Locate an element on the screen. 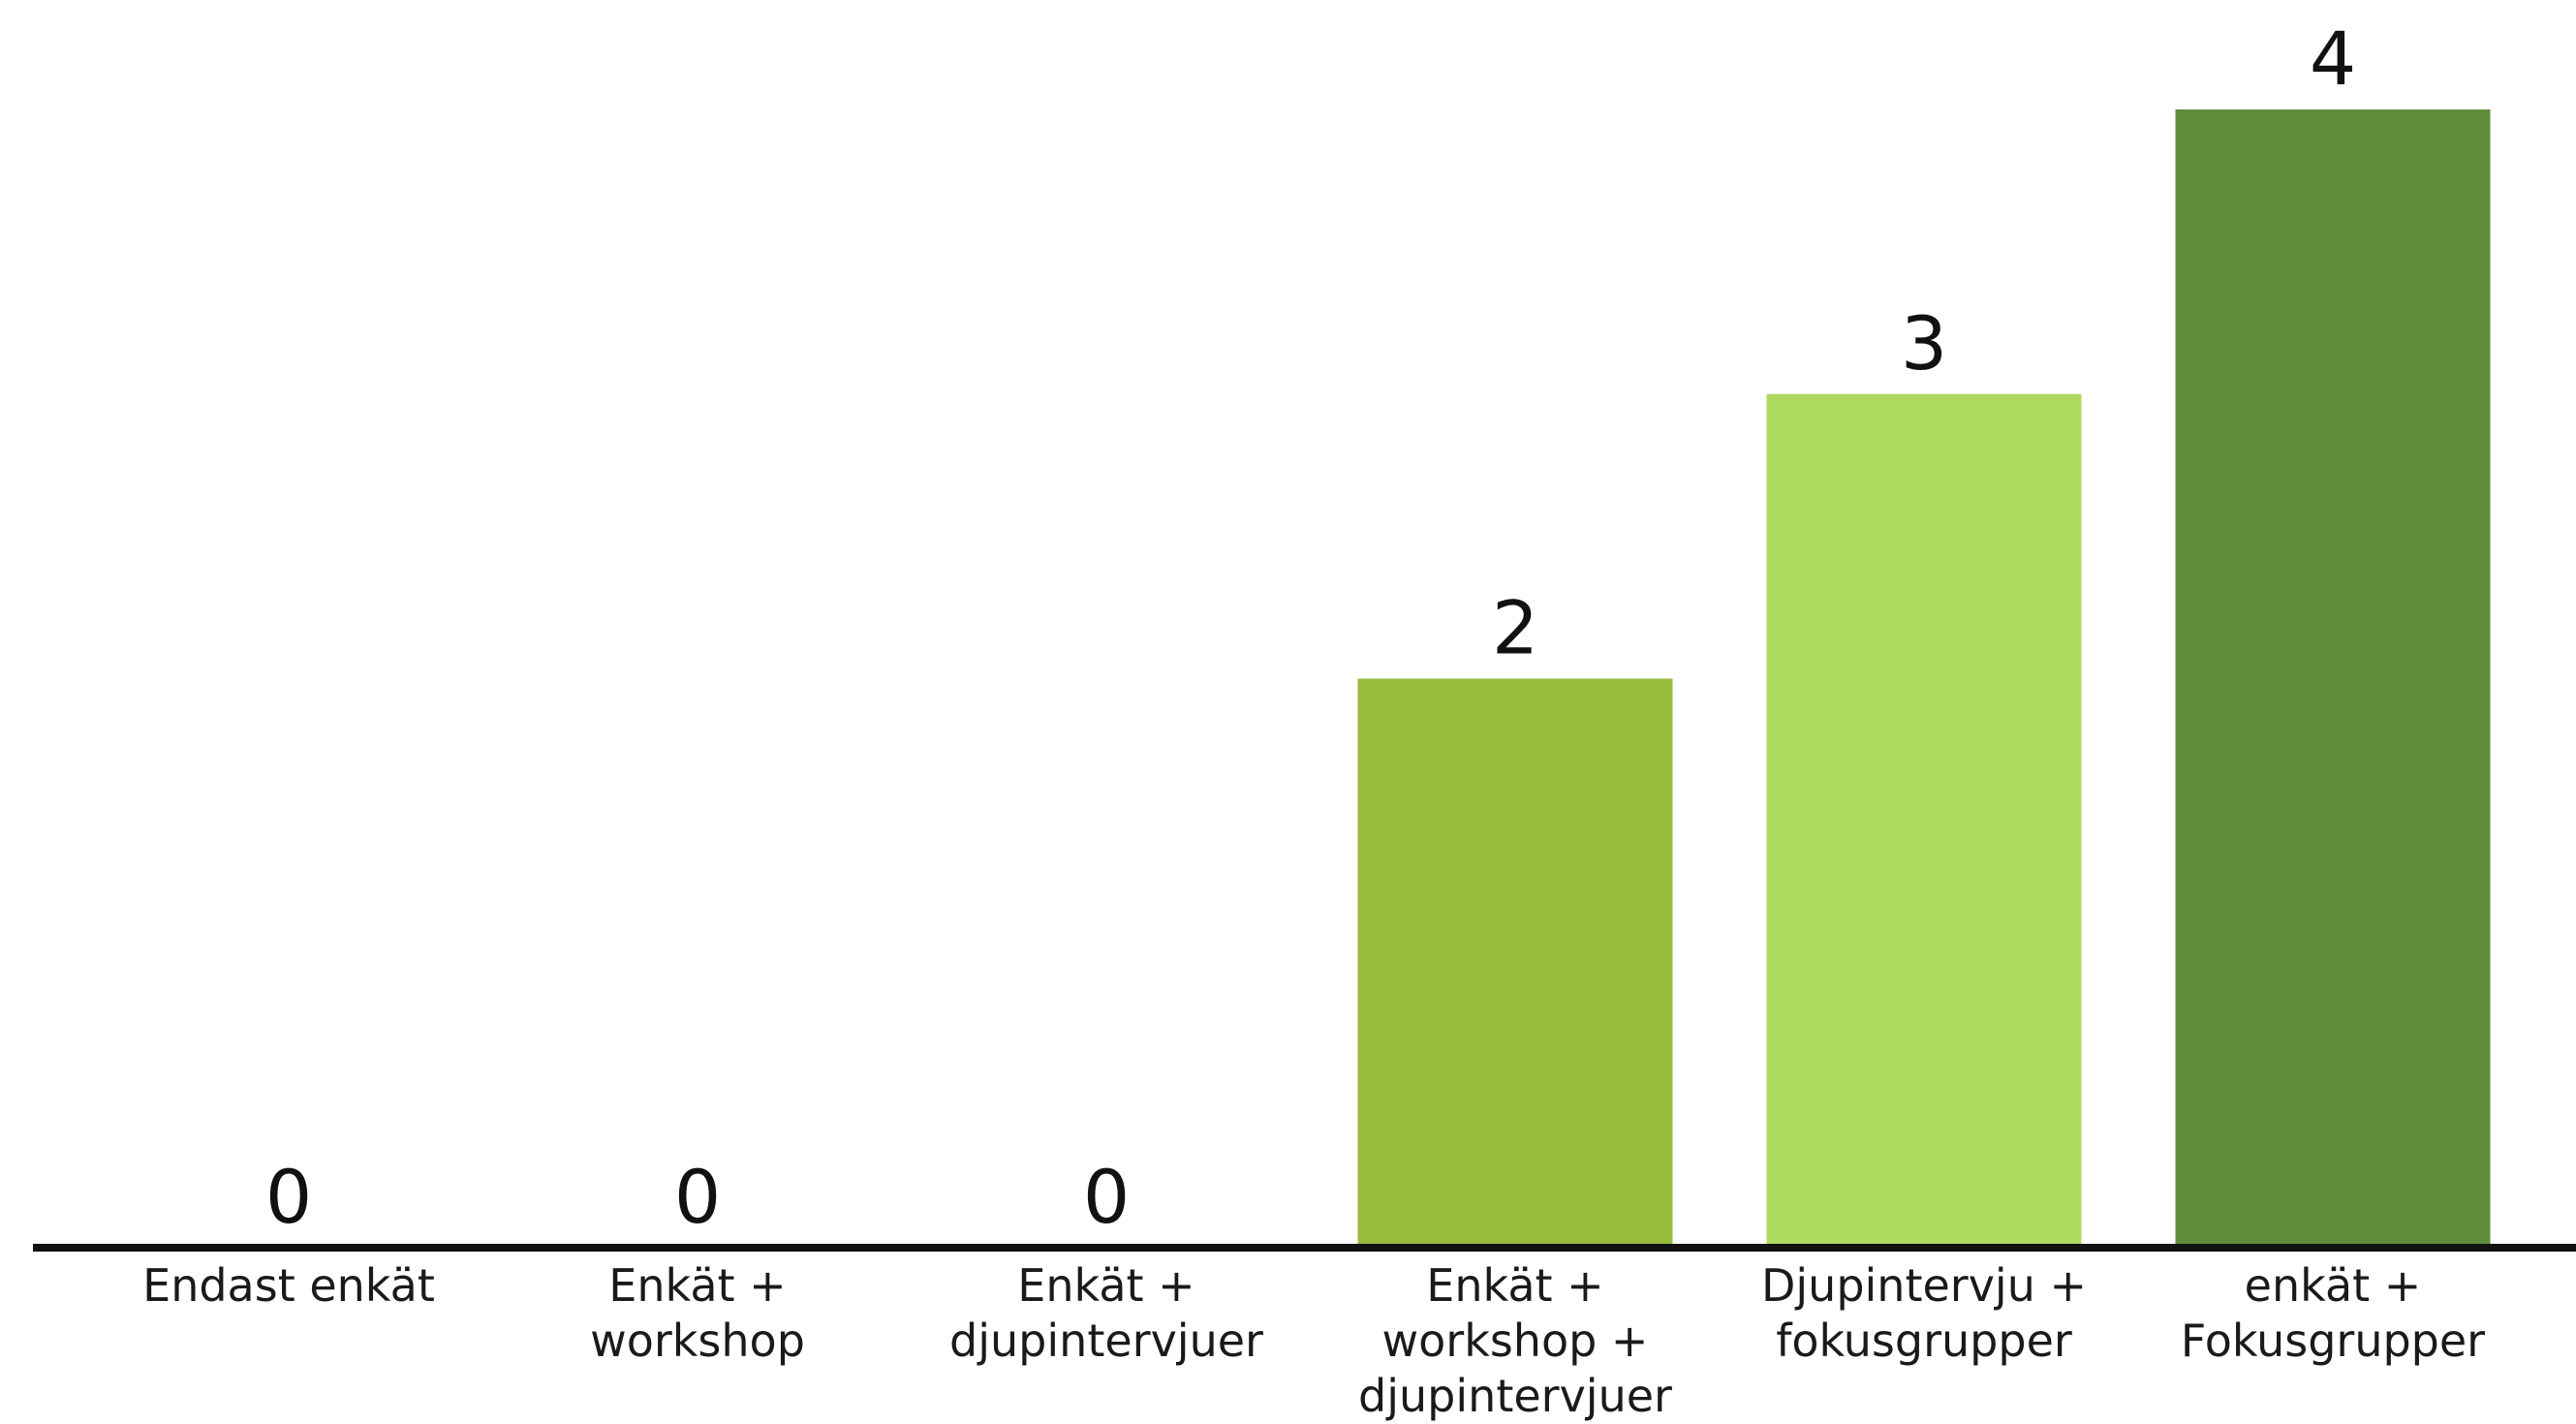 The width and height of the screenshot is (2576, 1424). data-label-3: 2 is located at coordinates (1515, 628).